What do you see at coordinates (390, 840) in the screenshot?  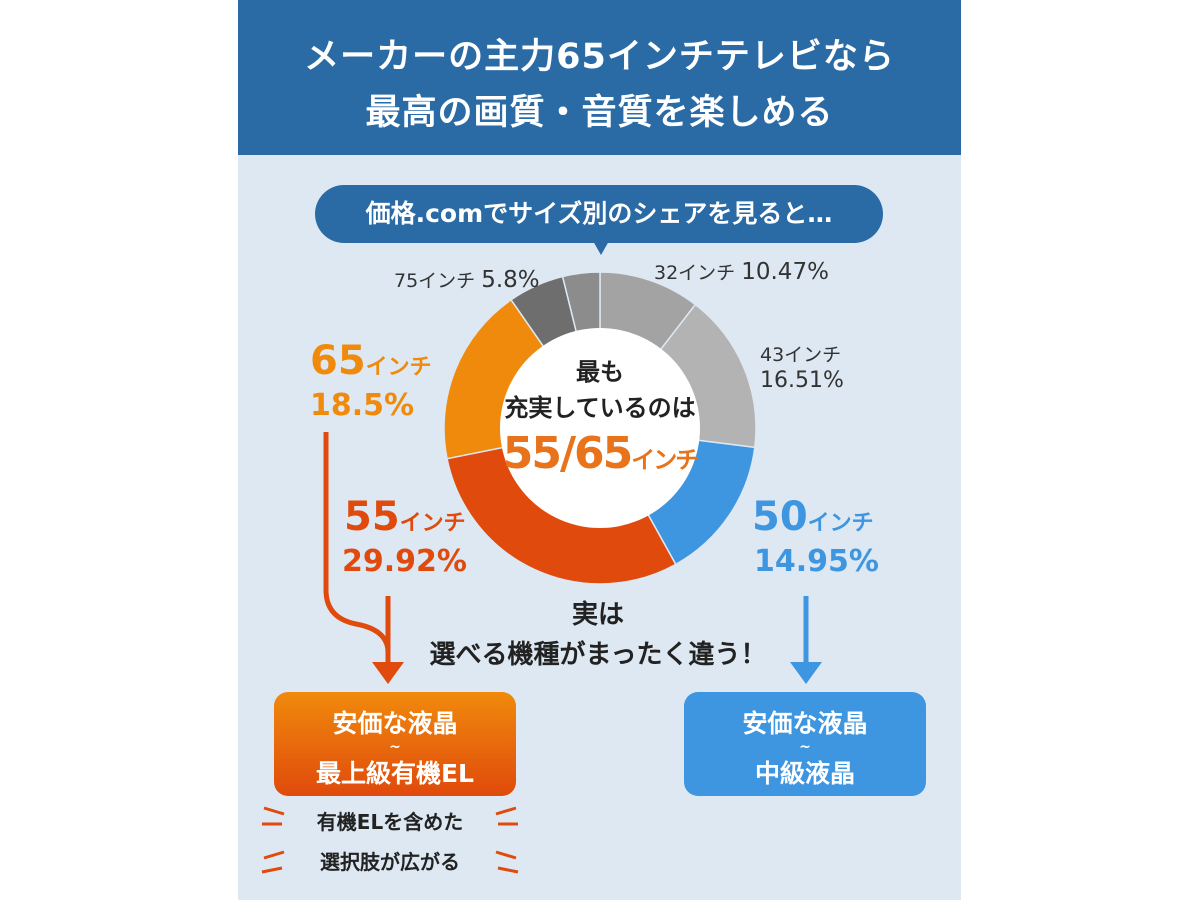 I see `burst-marks` at bounding box center [390, 840].